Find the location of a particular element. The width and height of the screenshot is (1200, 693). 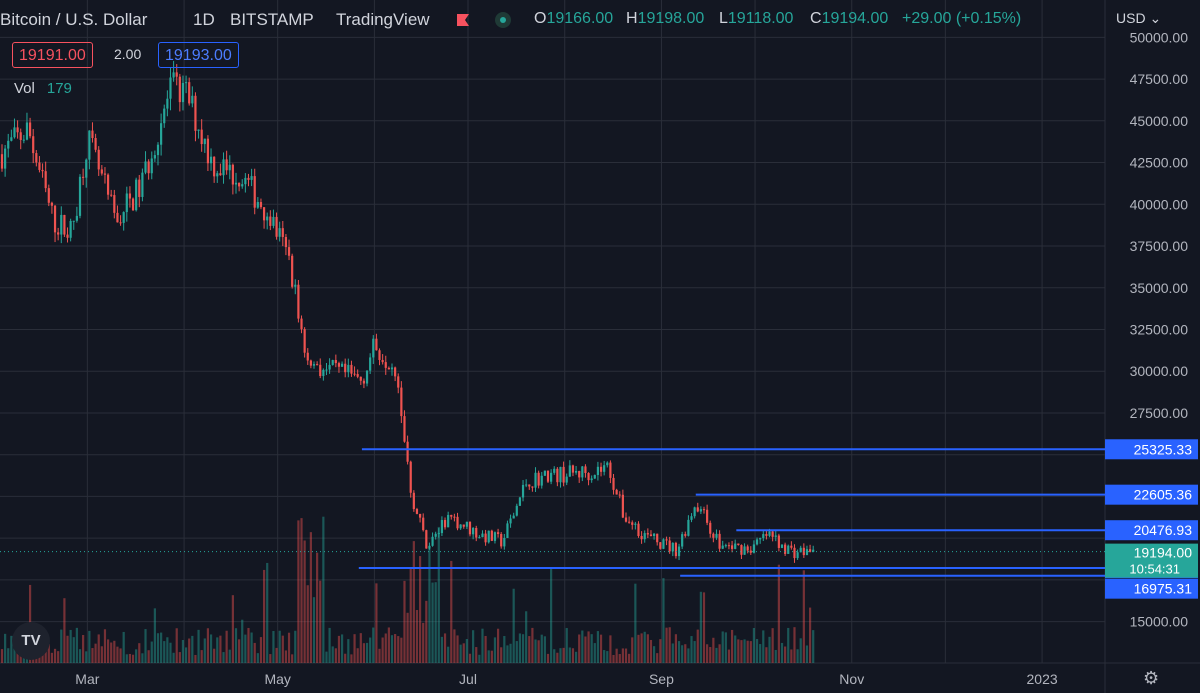

currency-selector: USD ⌄ is located at coordinates (1139, 18).